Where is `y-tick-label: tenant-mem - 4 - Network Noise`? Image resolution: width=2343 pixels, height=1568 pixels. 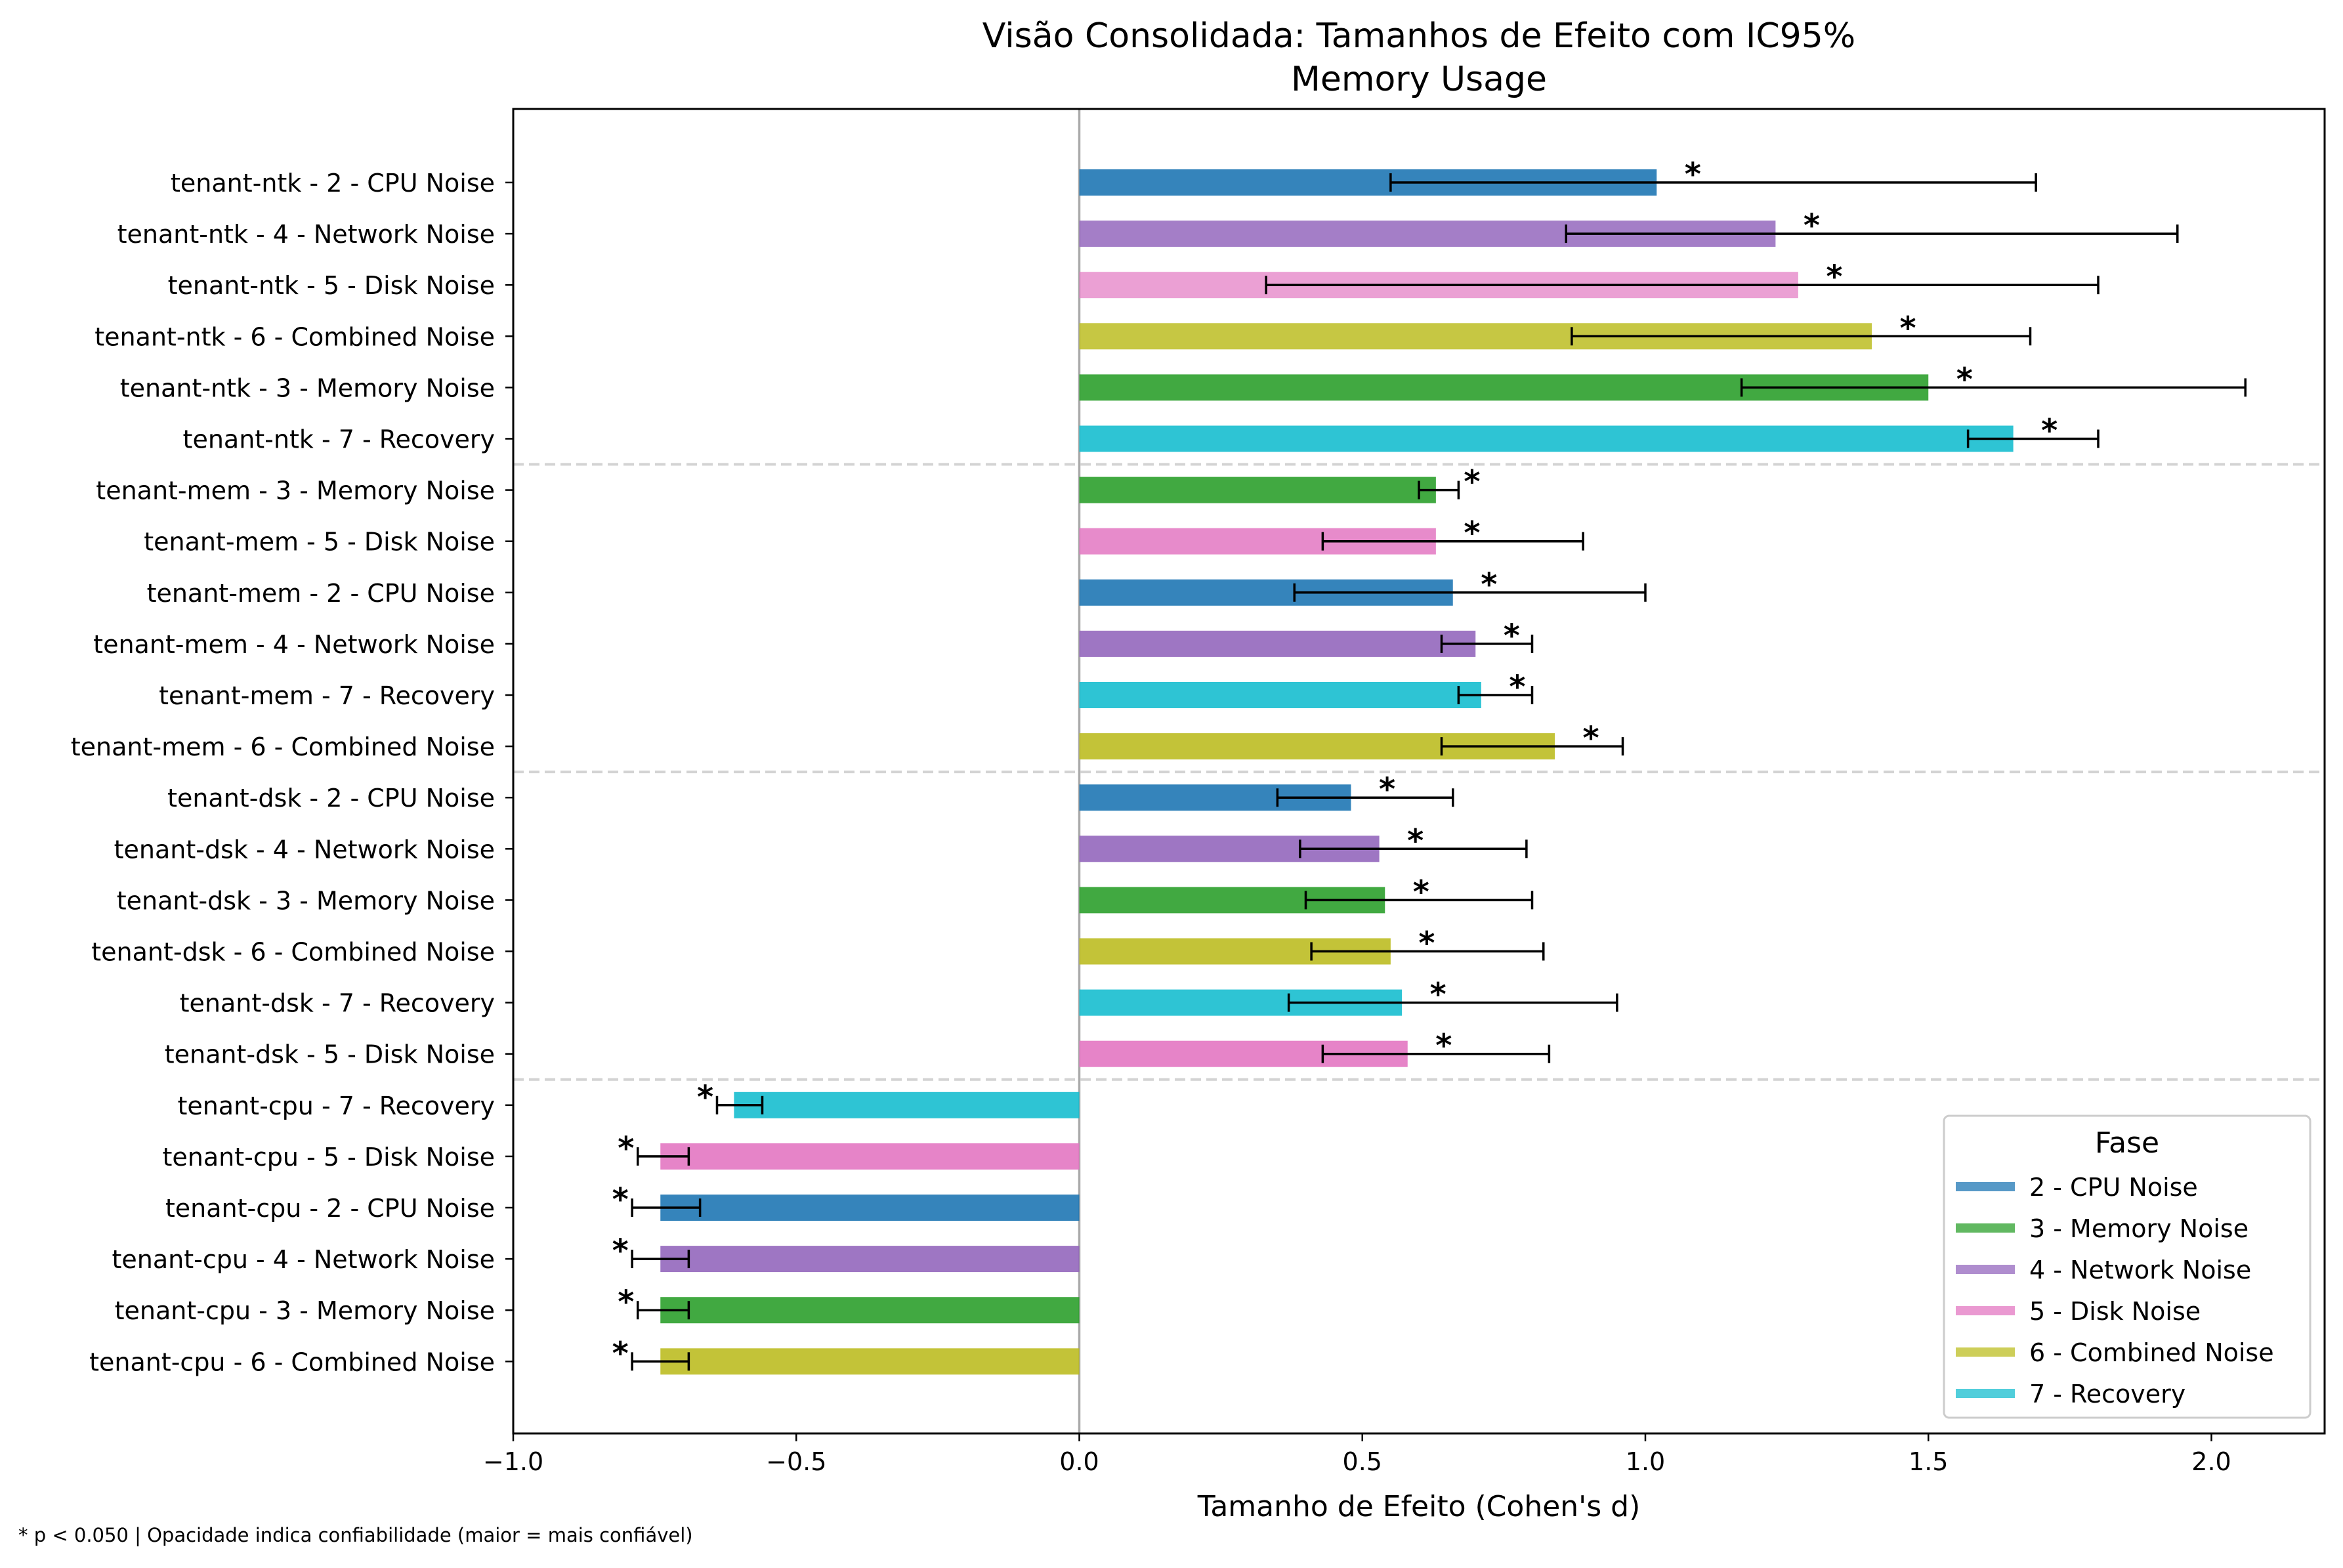
y-tick-label: tenant-mem - 4 - Network Noise is located at coordinates (294, 644).